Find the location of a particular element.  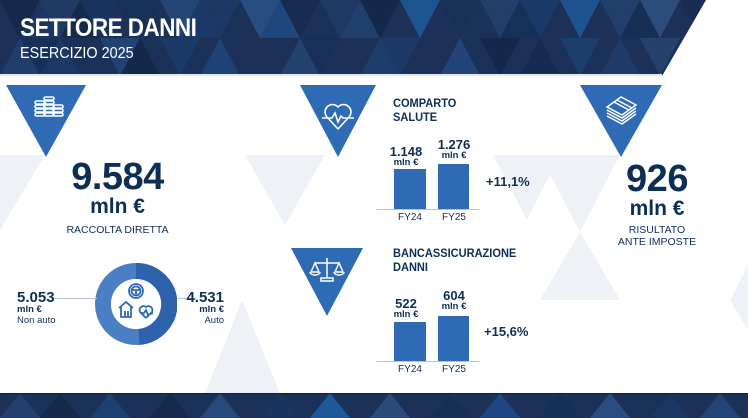

salute-xlabel-fy25: FY25 is located at coordinates (454, 217).